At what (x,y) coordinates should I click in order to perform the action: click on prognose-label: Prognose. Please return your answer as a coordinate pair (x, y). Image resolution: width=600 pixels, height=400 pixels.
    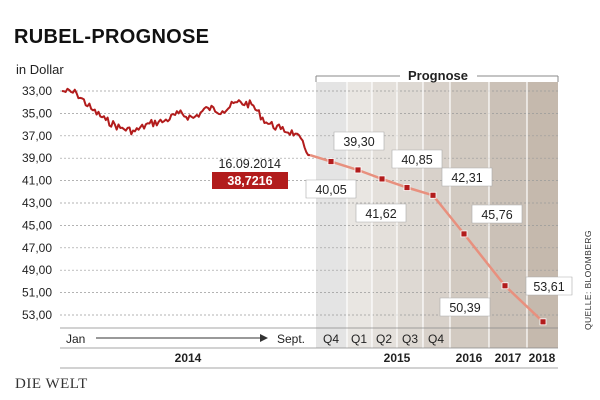
    Looking at the image, I should click on (438, 75).